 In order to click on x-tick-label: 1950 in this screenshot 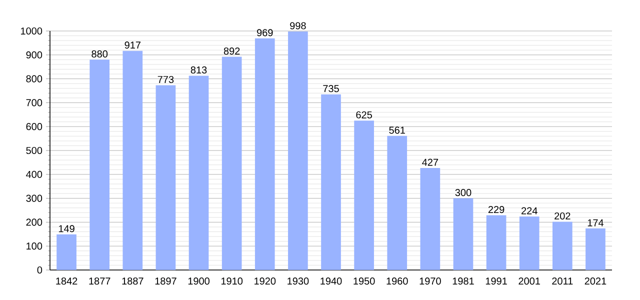, I will do `click(364, 281)`.